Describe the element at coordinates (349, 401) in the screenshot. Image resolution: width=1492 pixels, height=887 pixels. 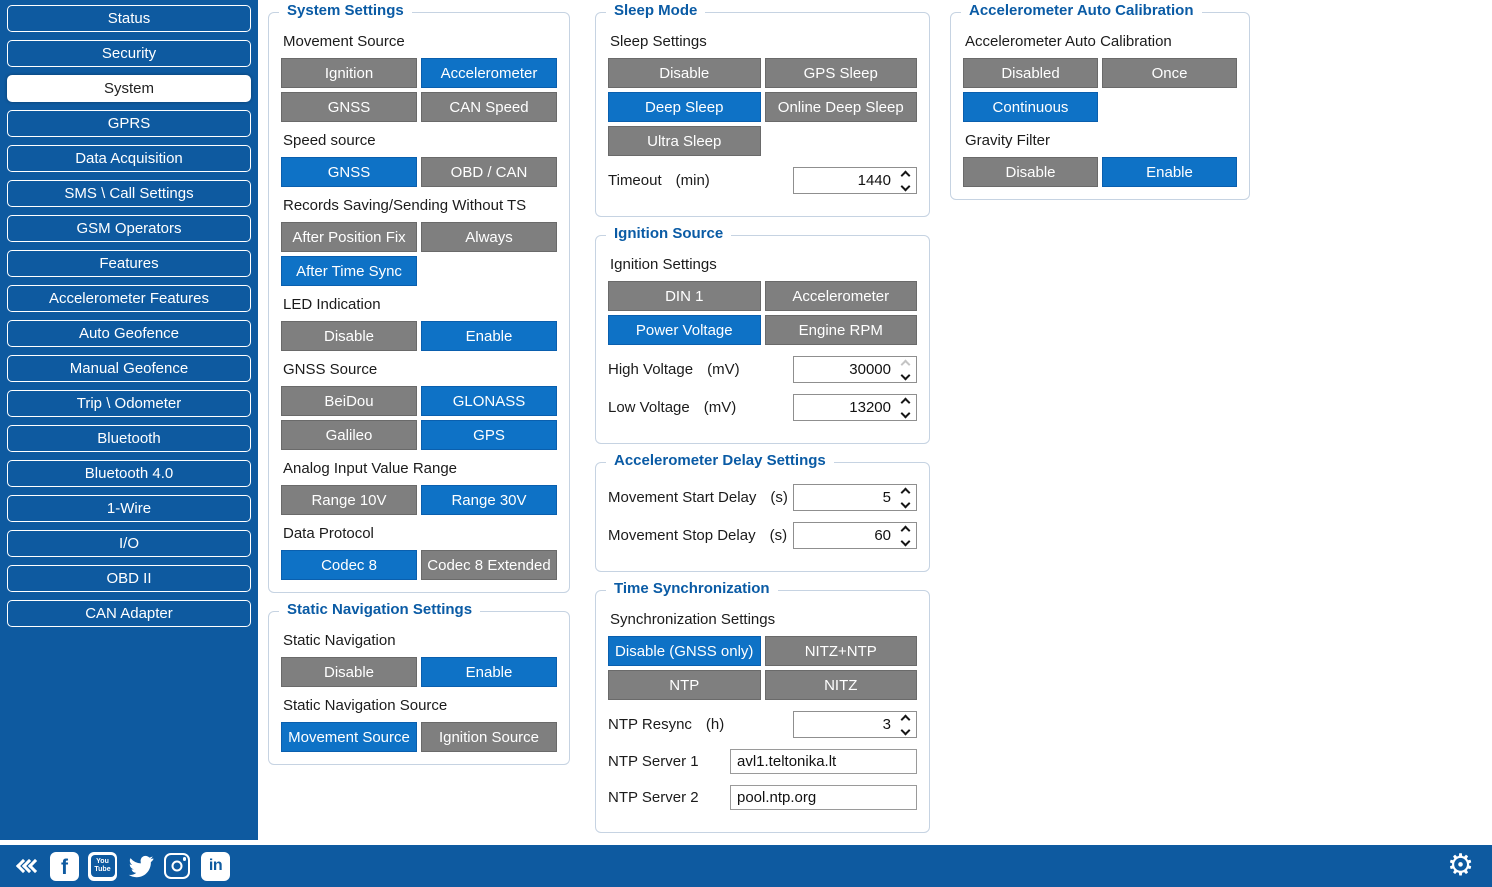
I see `option-button-beidou: BeiDou` at that location.